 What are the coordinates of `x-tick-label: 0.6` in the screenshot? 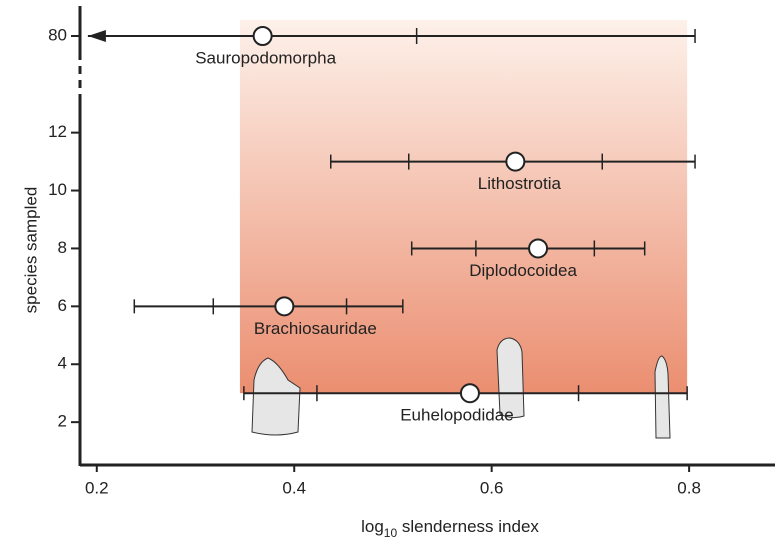 It's located at (492, 487).